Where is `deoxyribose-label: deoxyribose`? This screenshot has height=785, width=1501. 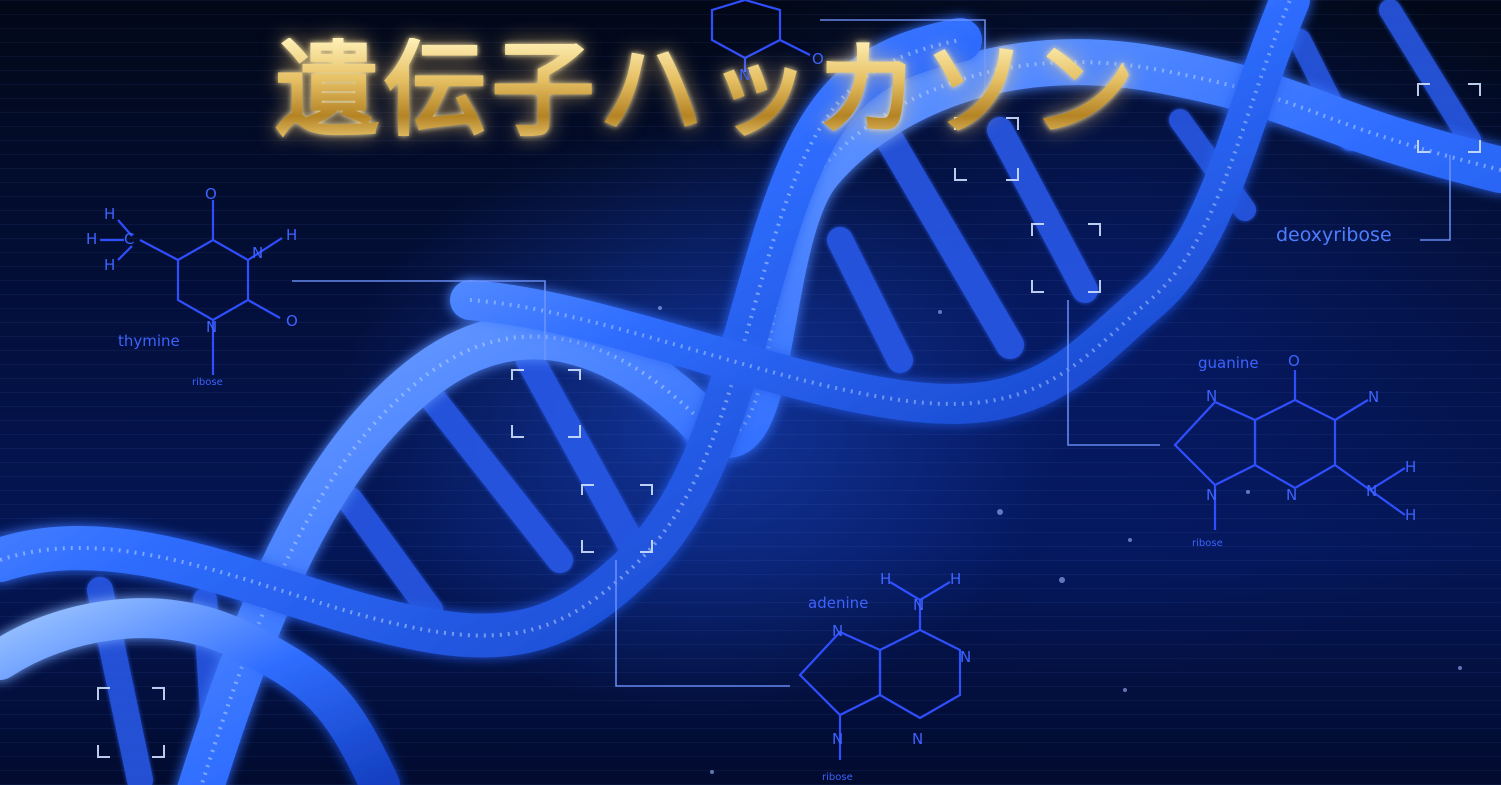
deoxyribose-label: deoxyribose is located at coordinates (1334, 235).